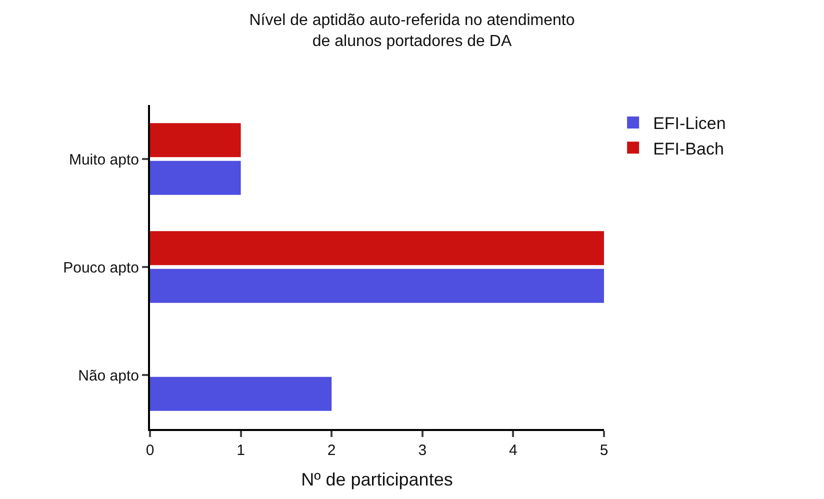 Image resolution: width=824 pixels, height=499 pixels. Describe the element at coordinates (150, 450) in the screenshot. I see `x-tick-label: 0` at that location.